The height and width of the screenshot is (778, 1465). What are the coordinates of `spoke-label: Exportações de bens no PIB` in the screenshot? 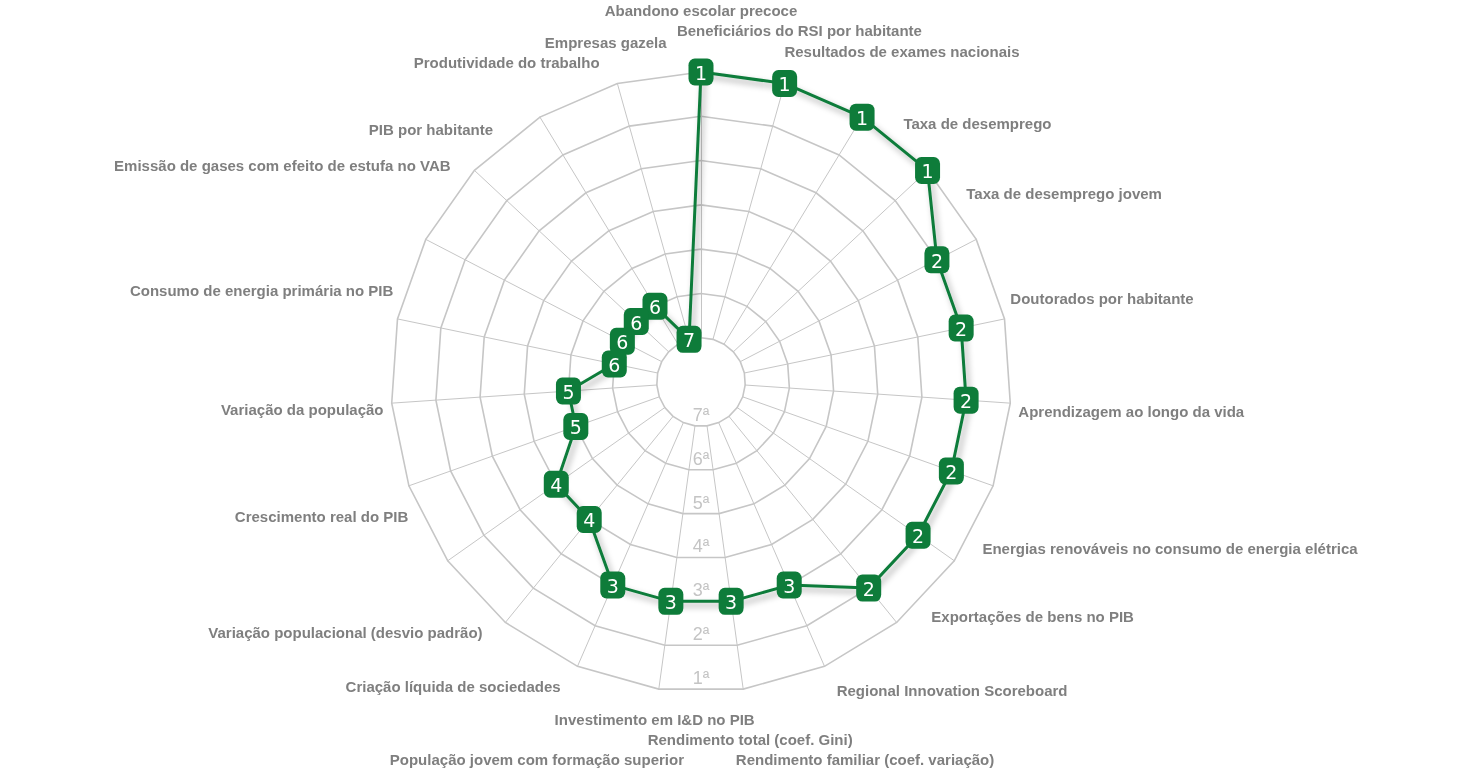 It's located at (1033, 616).